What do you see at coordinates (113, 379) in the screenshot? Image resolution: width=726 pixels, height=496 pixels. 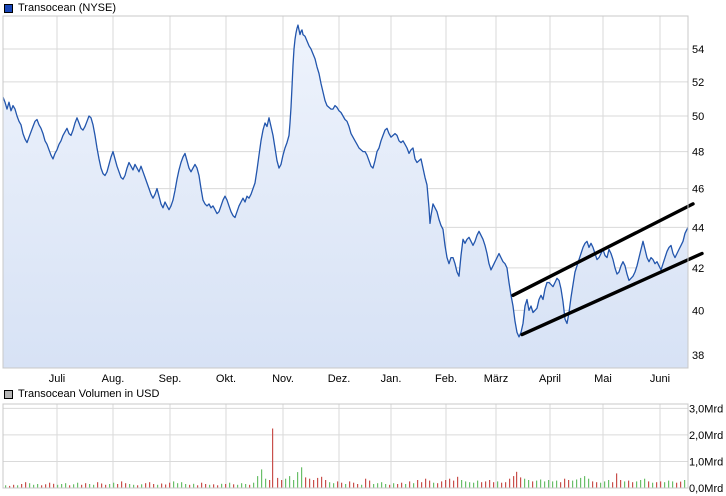 I see `month-label: Aug.` at bounding box center [113, 379].